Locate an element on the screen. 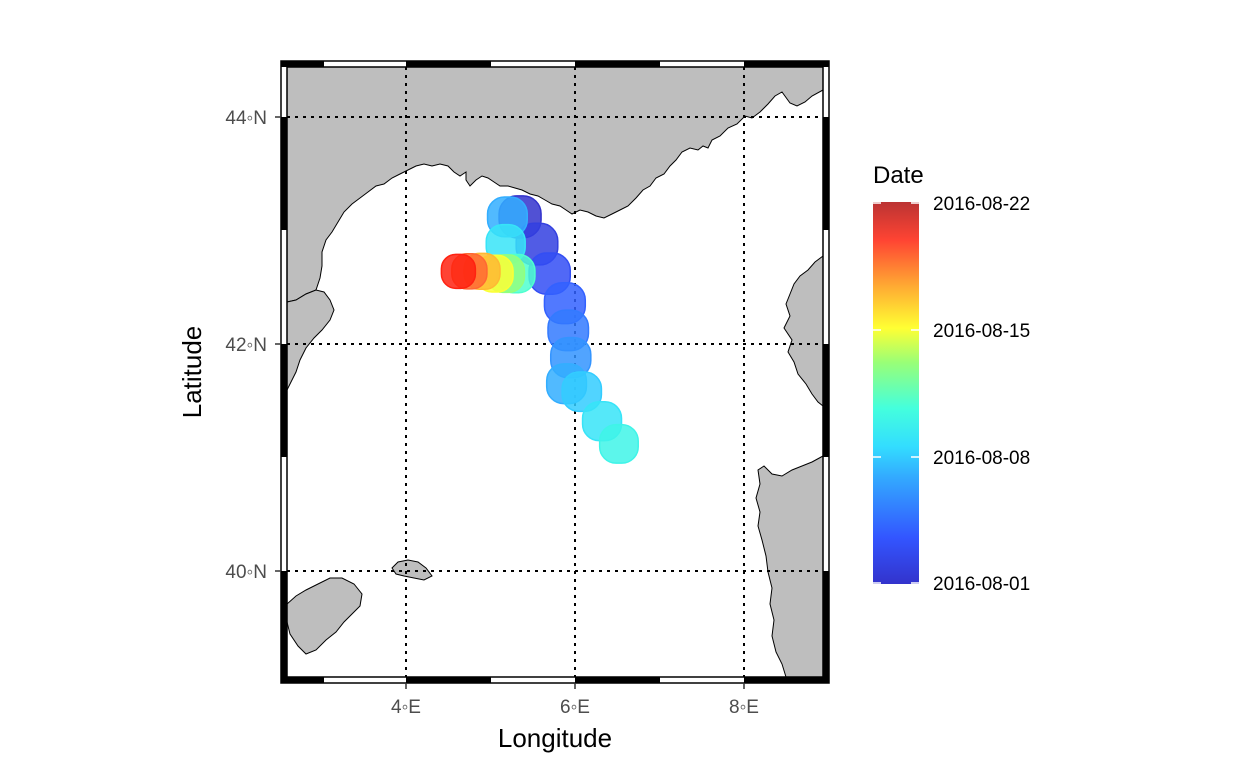 This screenshot has height=768, width=1248. legend-label: 2016-08-22 is located at coordinates (981, 204).